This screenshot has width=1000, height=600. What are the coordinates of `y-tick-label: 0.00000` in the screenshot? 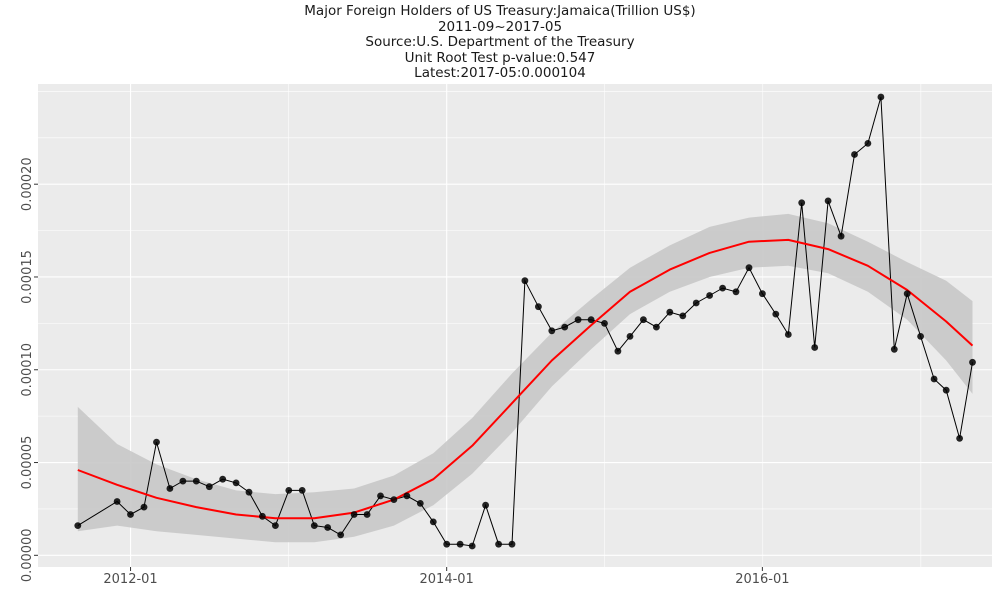 It's located at (27, 555).